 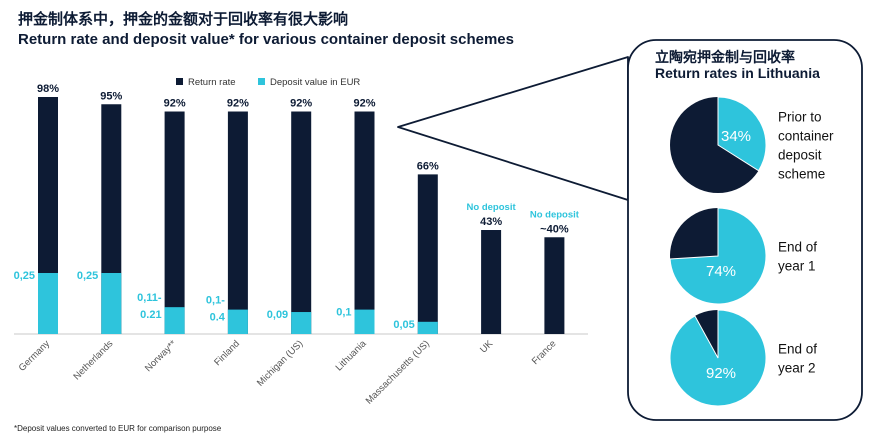 I want to click on deposit-label-4: 0,09, so click(x=277, y=315).